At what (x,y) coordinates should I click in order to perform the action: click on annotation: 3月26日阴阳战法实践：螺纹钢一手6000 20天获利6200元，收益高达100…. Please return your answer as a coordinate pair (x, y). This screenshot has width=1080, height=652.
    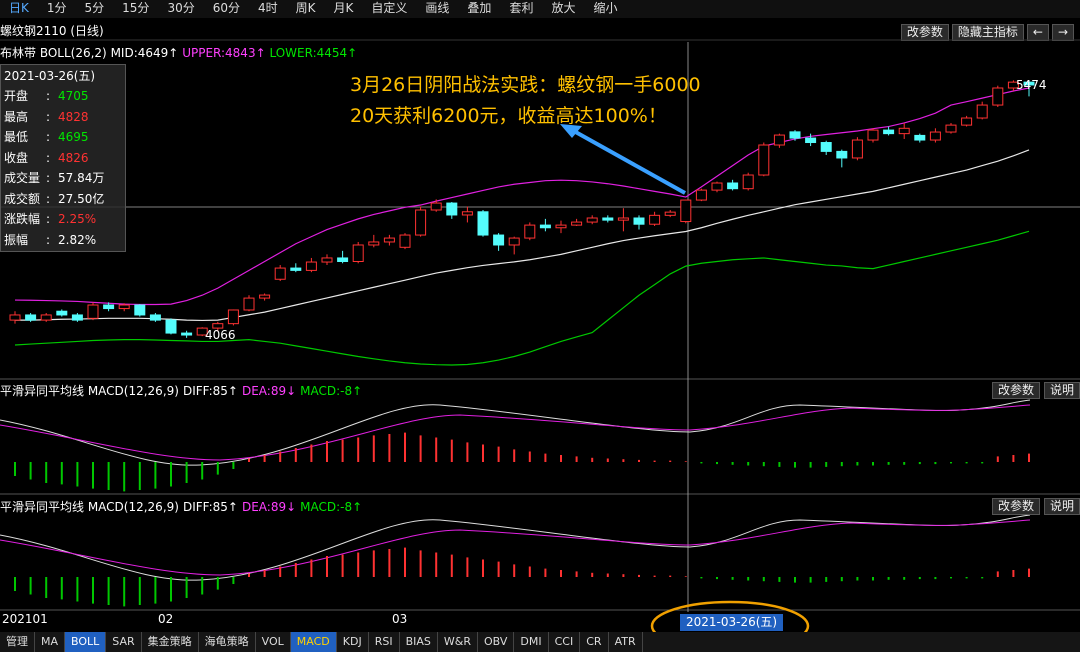
    Looking at the image, I should click on (525, 101).